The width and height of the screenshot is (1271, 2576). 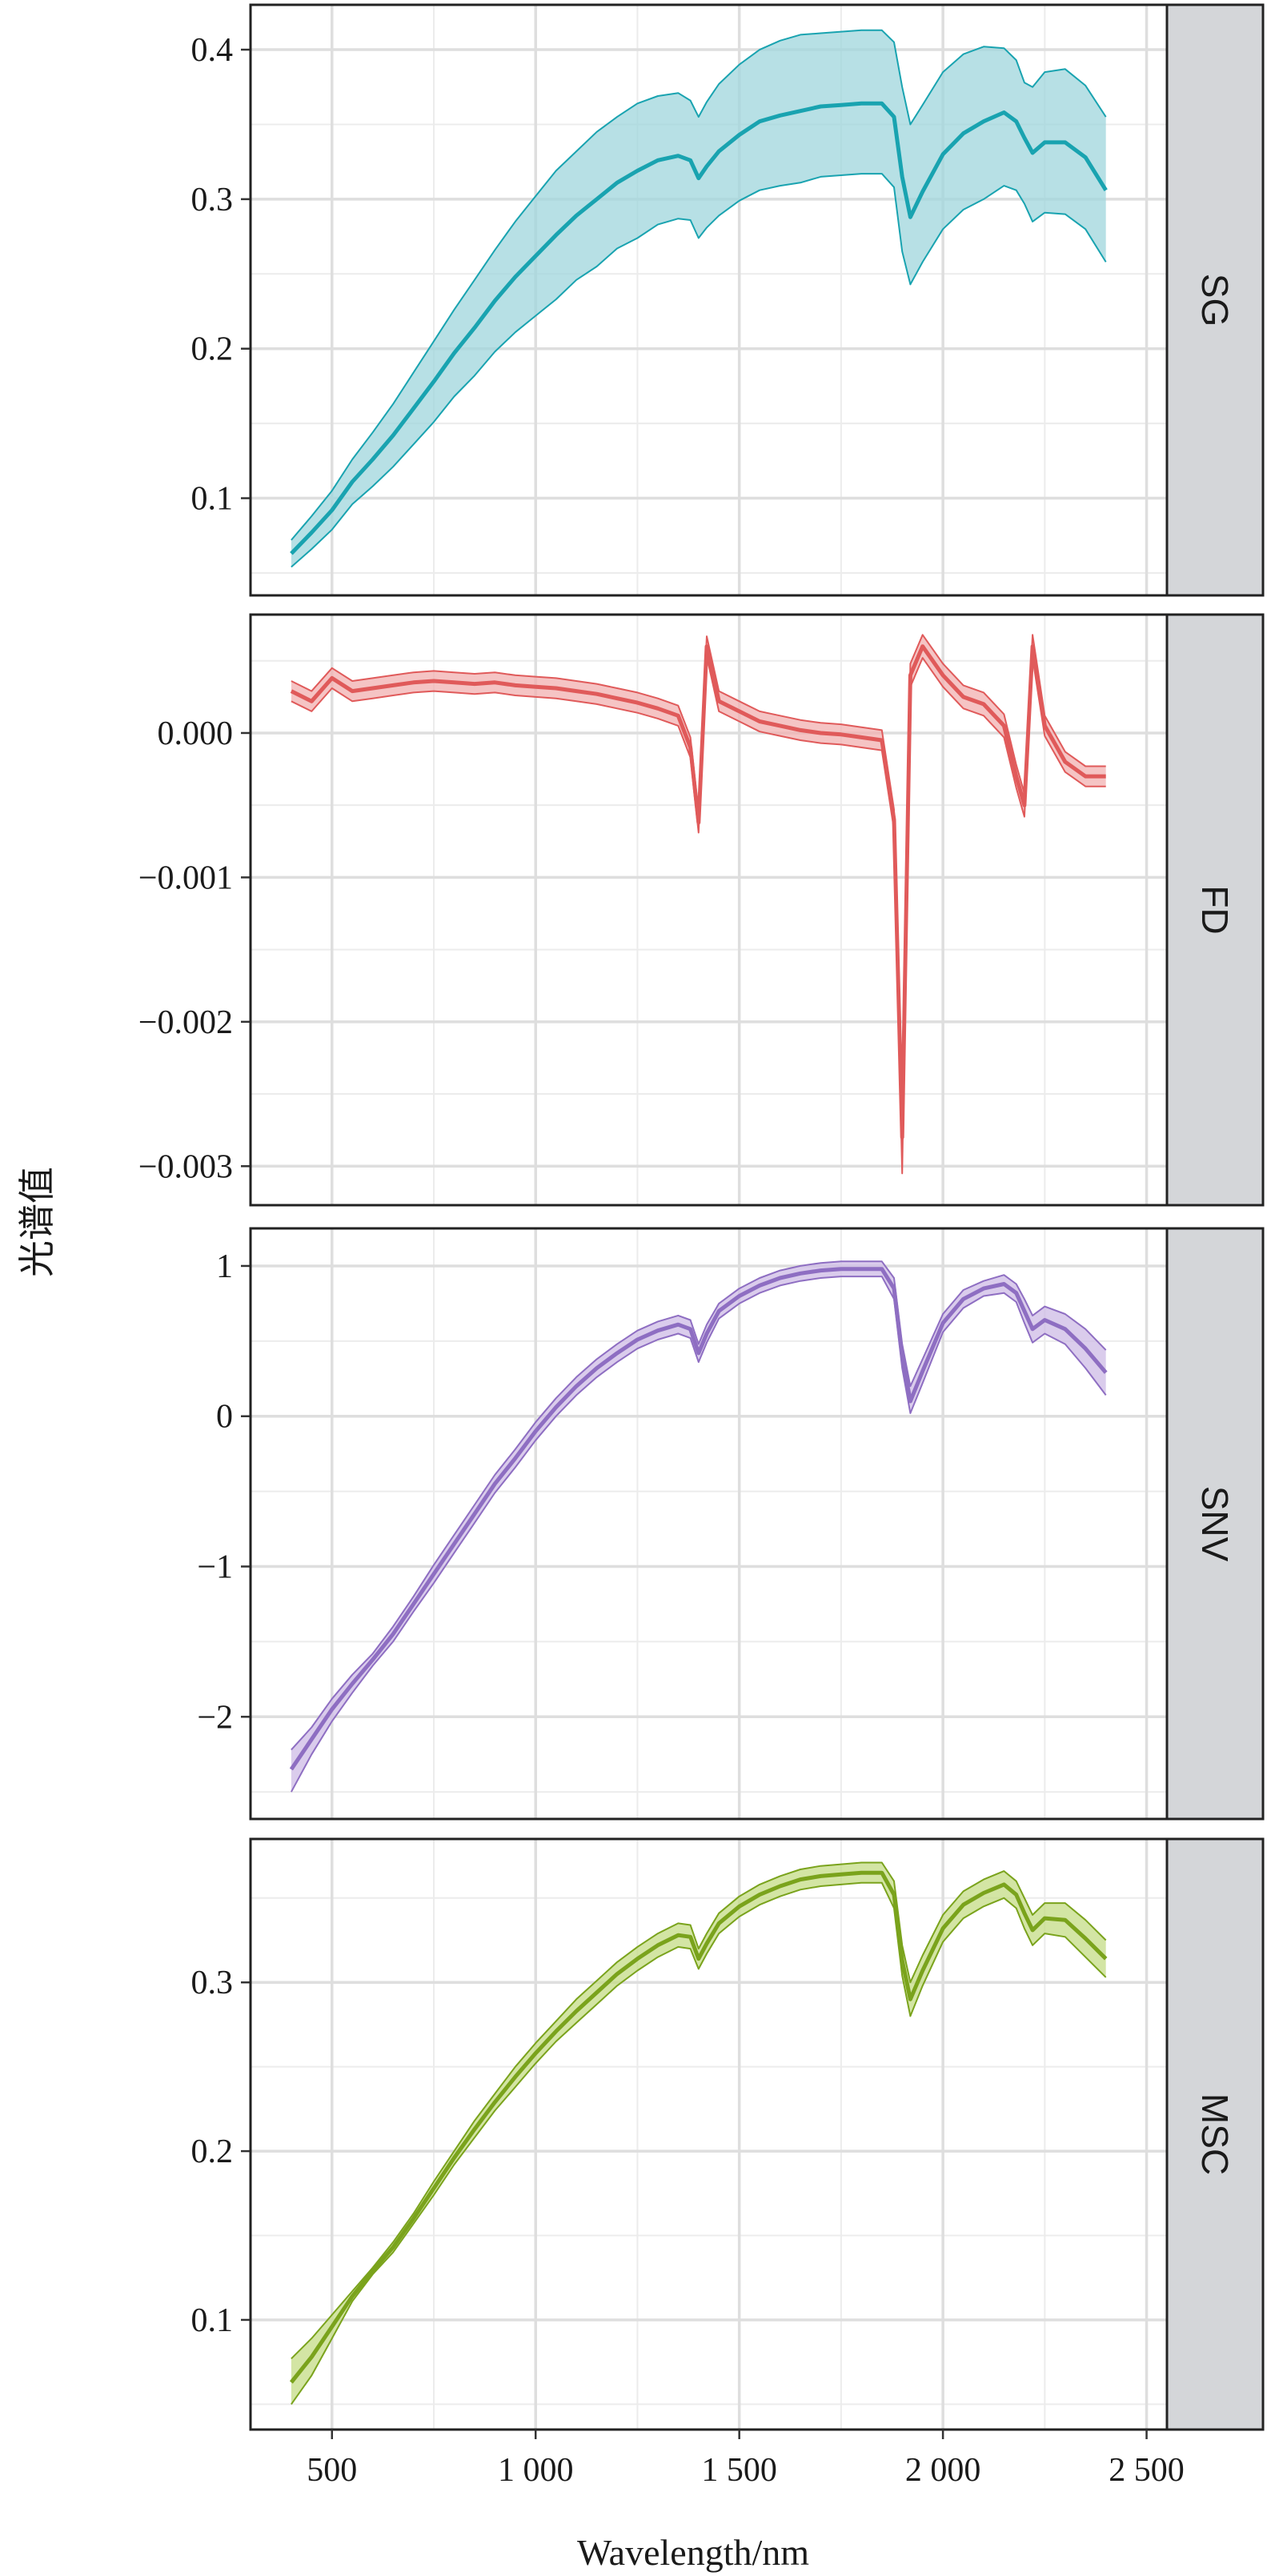 What do you see at coordinates (212, 50) in the screenshot?
I see `y-tick-label: 0.4` at bounding box center [212, 50].